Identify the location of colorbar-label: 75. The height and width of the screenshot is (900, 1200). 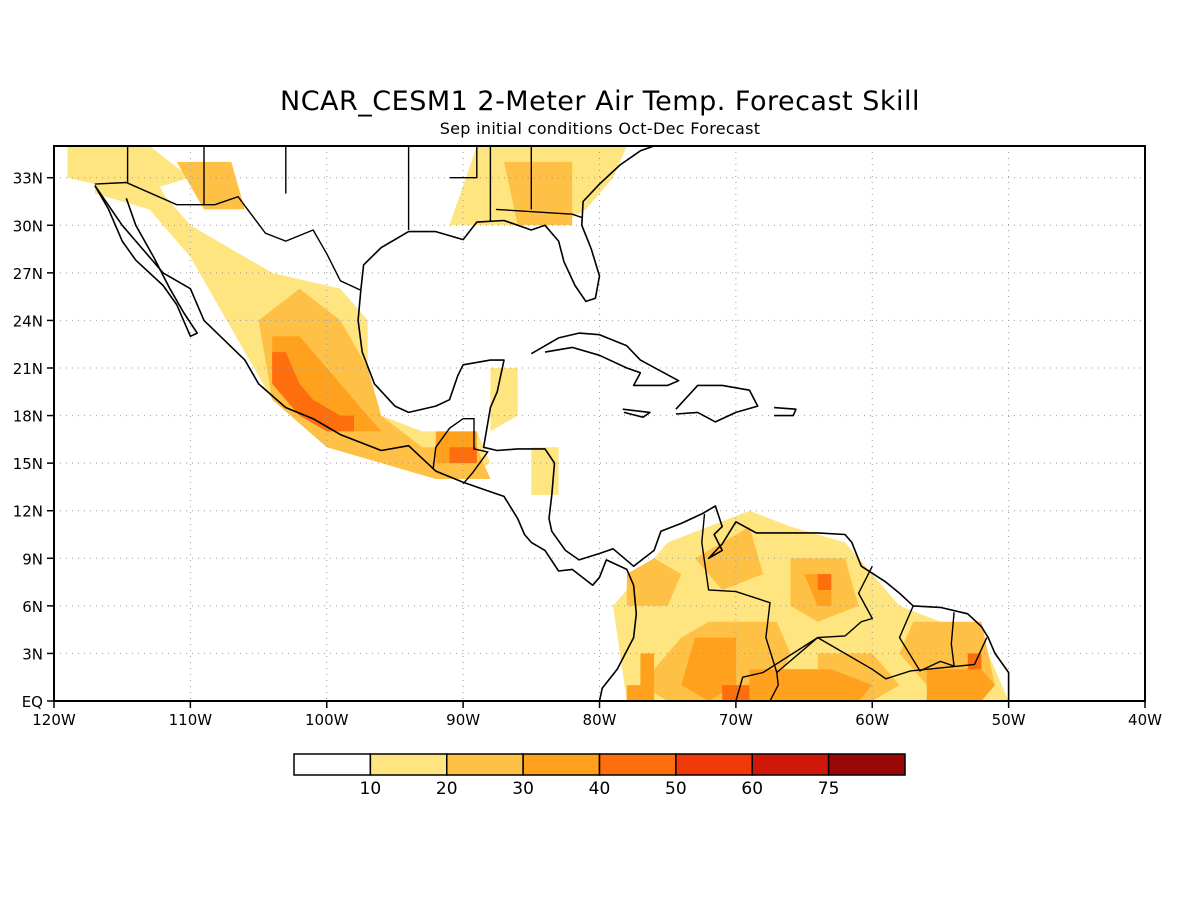
(829, 789).